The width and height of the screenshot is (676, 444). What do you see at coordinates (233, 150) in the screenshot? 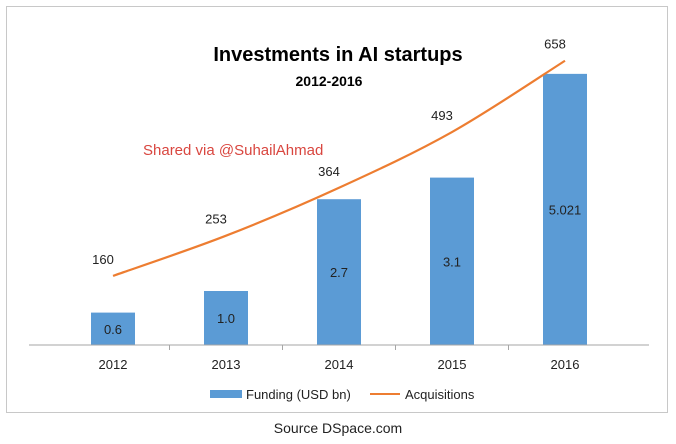
I see `watermark-text: Shared via @SuhailAhmad` at bounding box center [233, 150].